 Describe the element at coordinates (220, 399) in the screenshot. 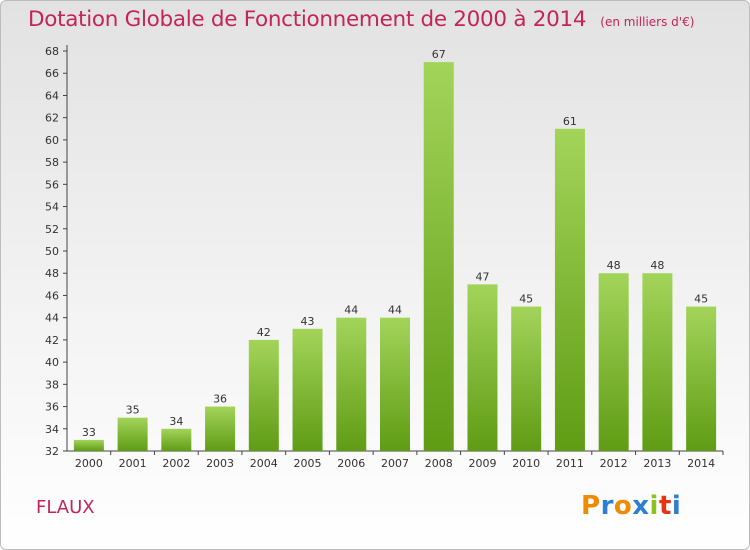

I see `bar-value-label: 36` at that location.